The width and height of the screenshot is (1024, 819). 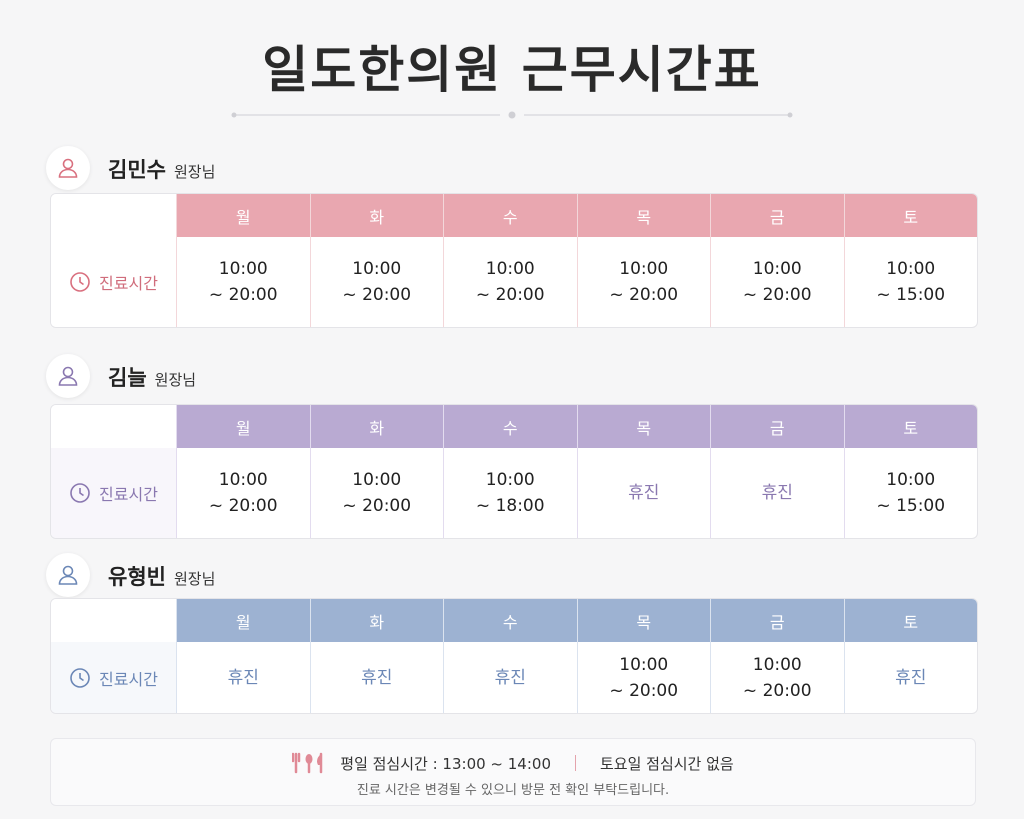 I want to click on doctor-name: 김늘 원장님, so click(x=152, y=377).